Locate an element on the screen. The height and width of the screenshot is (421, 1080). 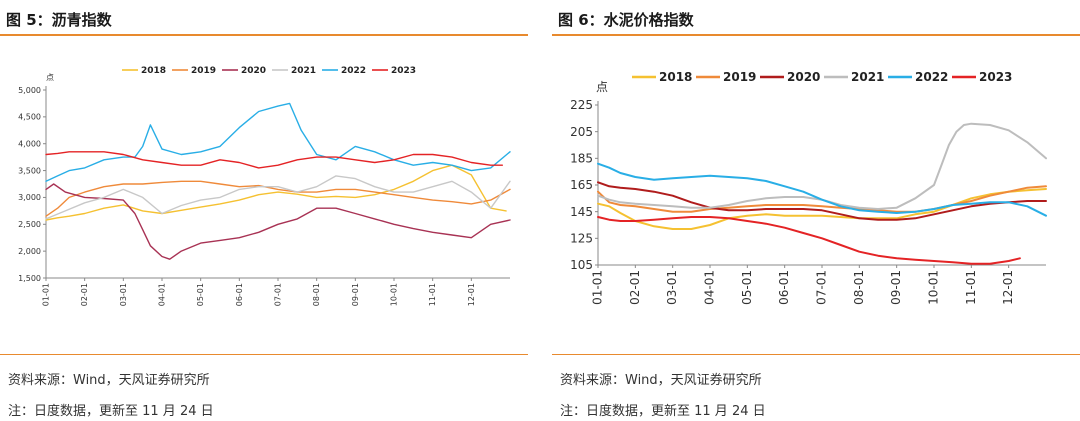
y-tick-label: 125 is located at coordinates (581, 239).